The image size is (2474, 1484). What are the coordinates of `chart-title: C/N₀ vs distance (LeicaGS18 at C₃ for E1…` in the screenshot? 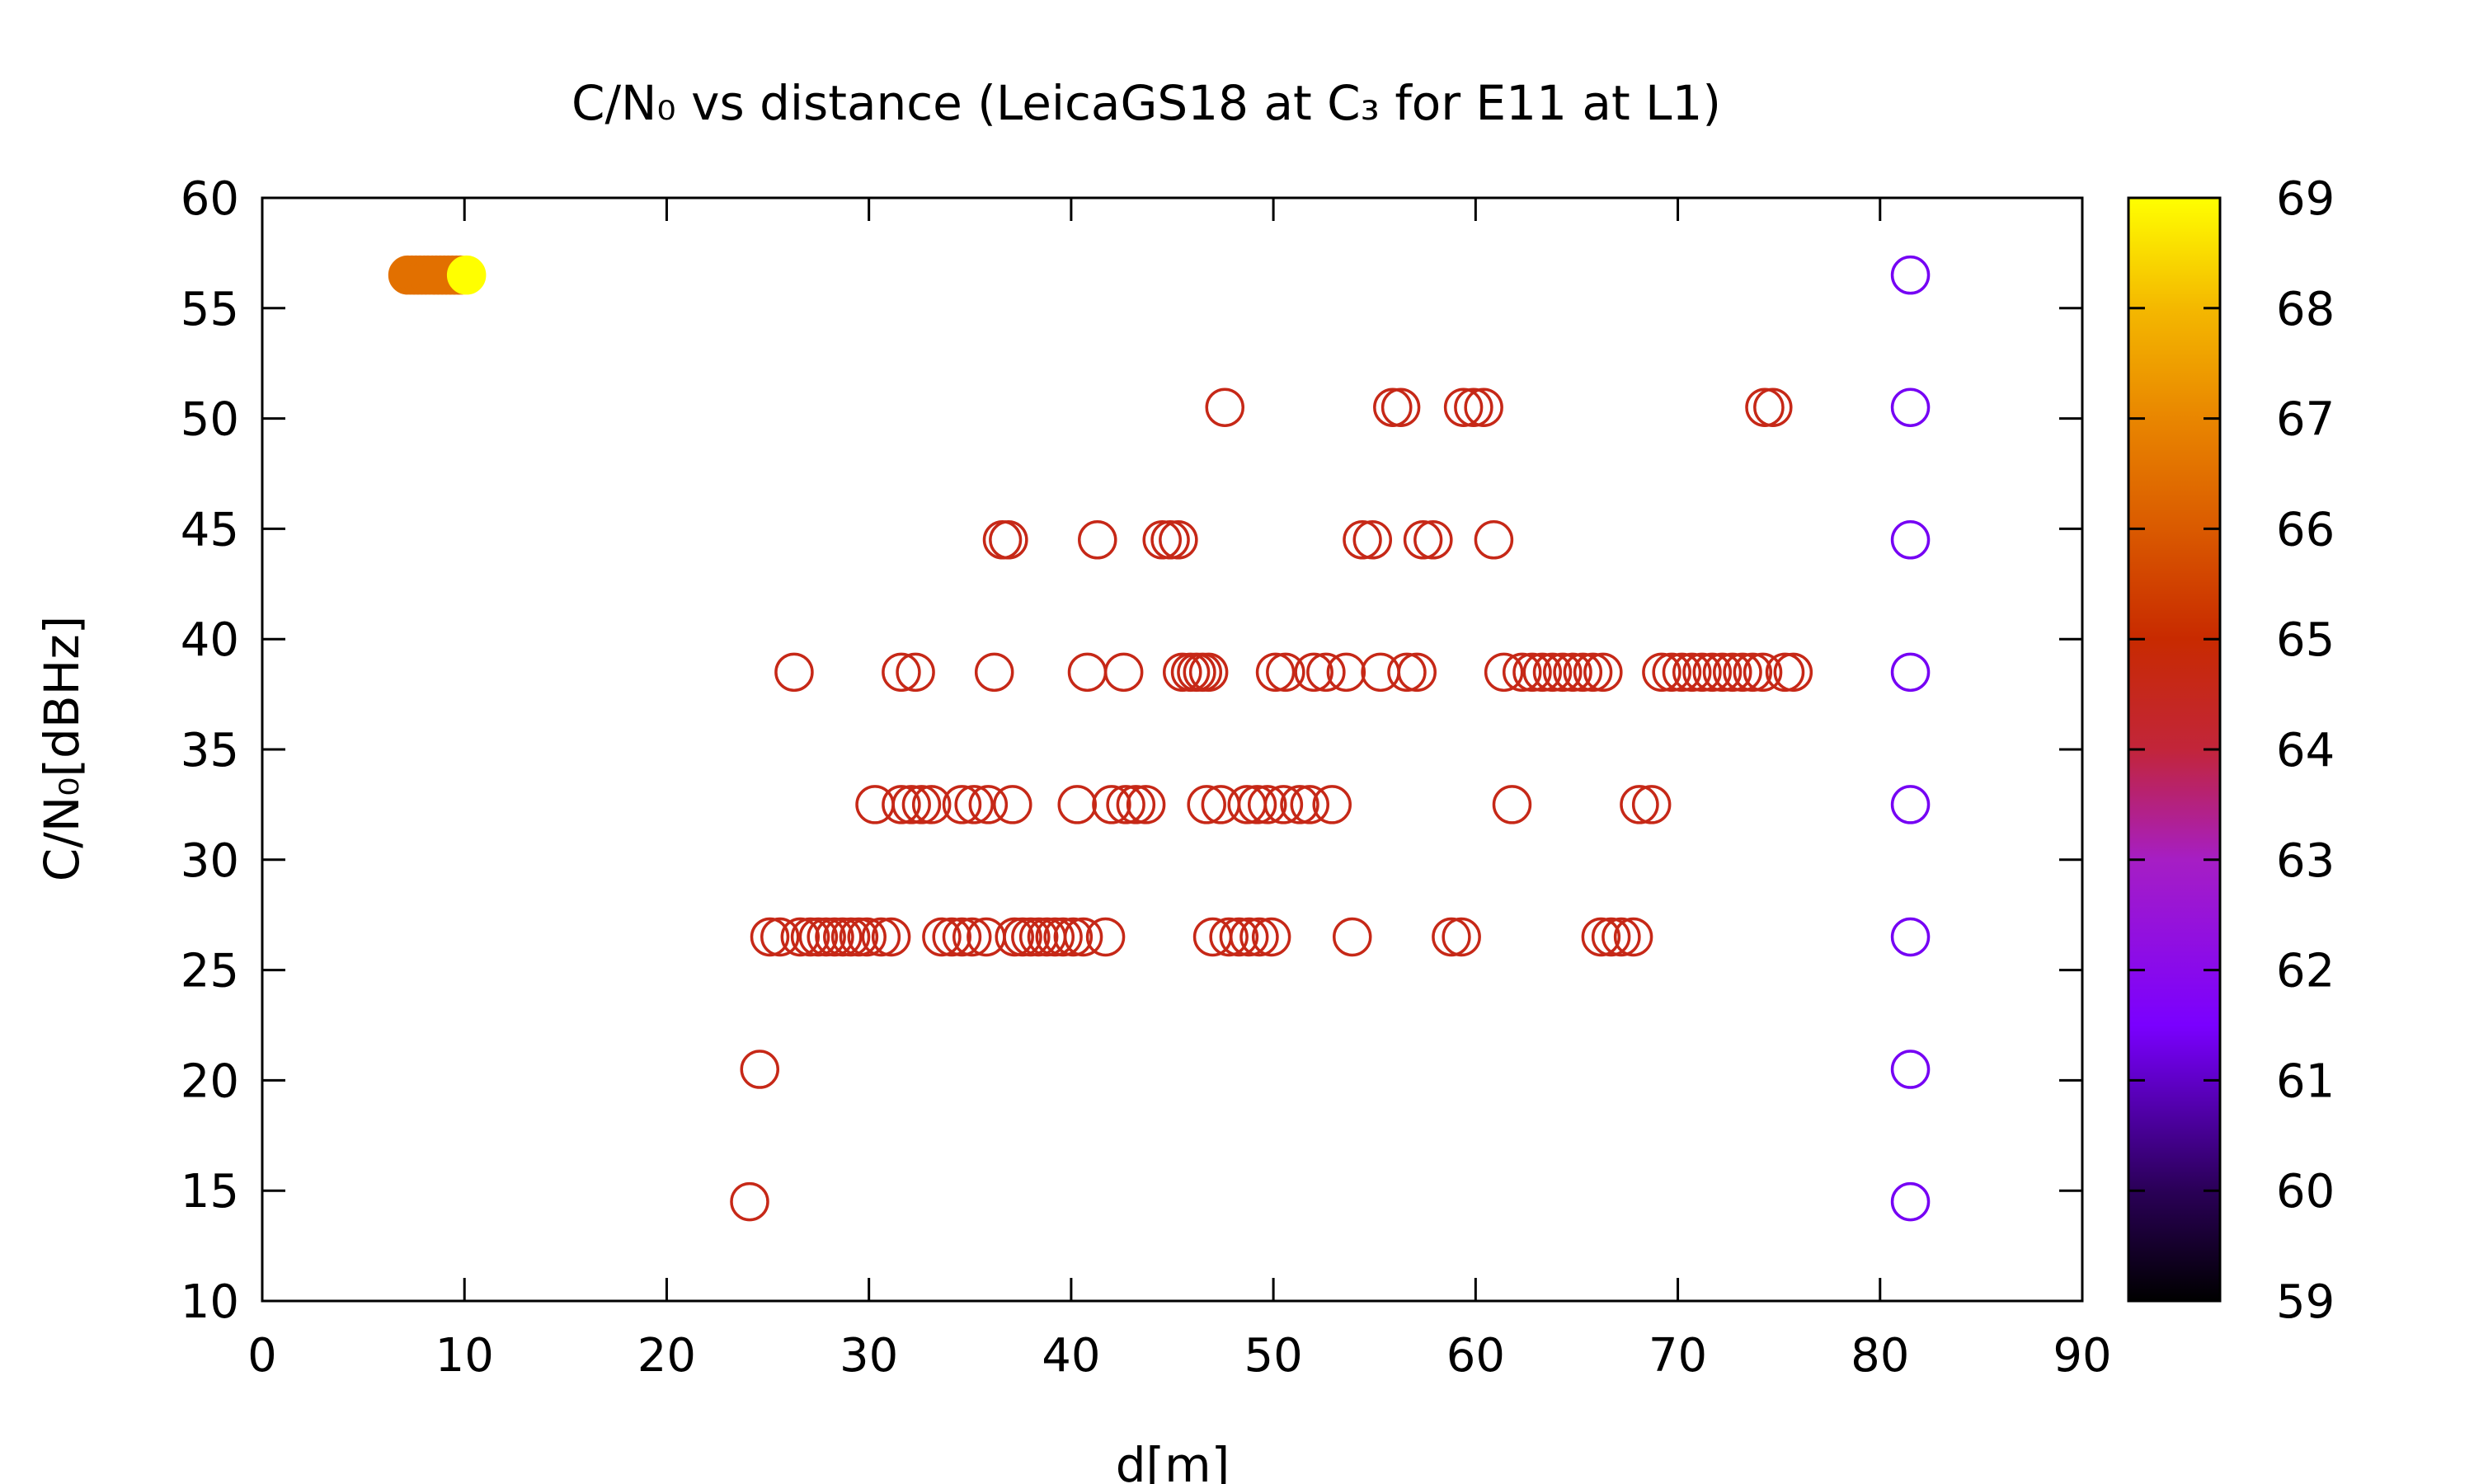 It's located at (1146, 103).